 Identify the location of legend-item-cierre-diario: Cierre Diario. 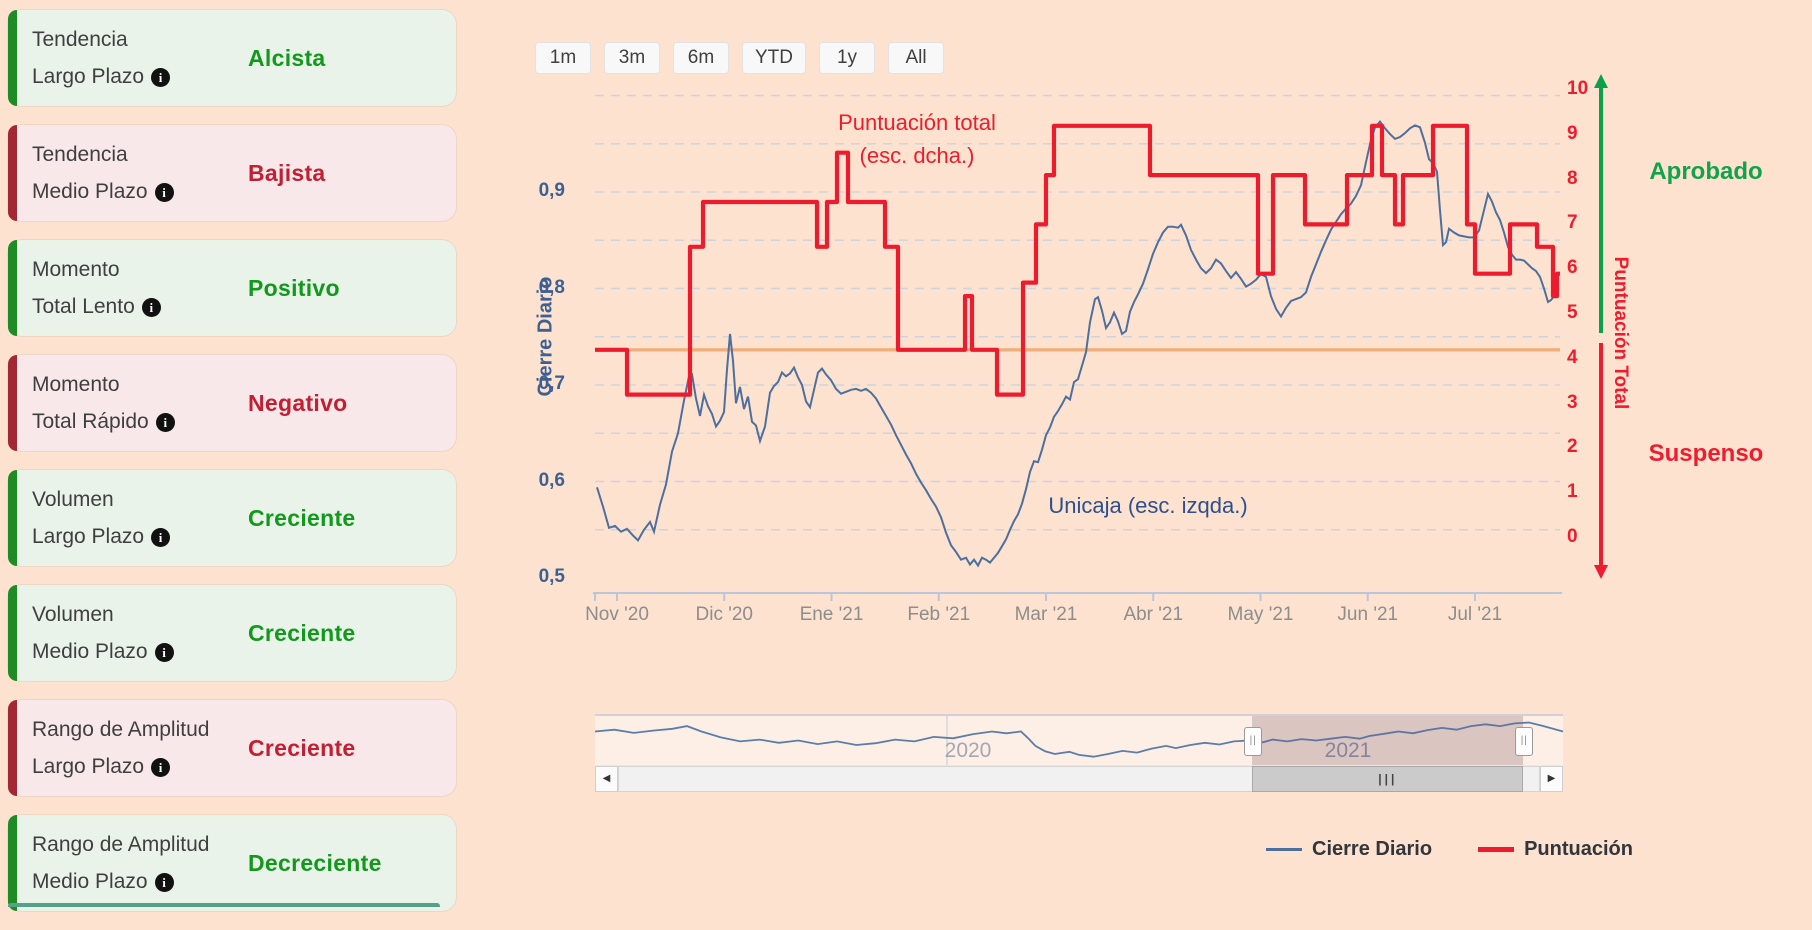
(1349, 849).